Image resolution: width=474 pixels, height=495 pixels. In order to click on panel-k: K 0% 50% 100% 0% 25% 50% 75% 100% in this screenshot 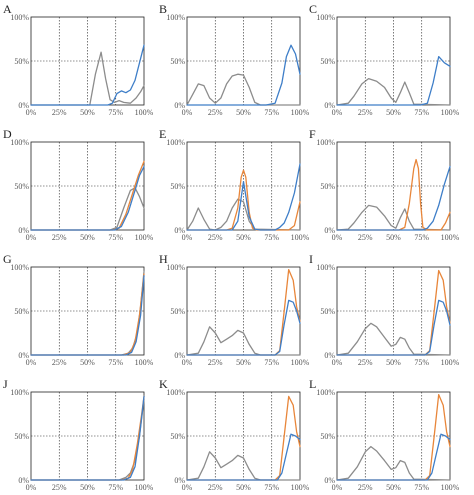, I will do `click(234, 434)`.